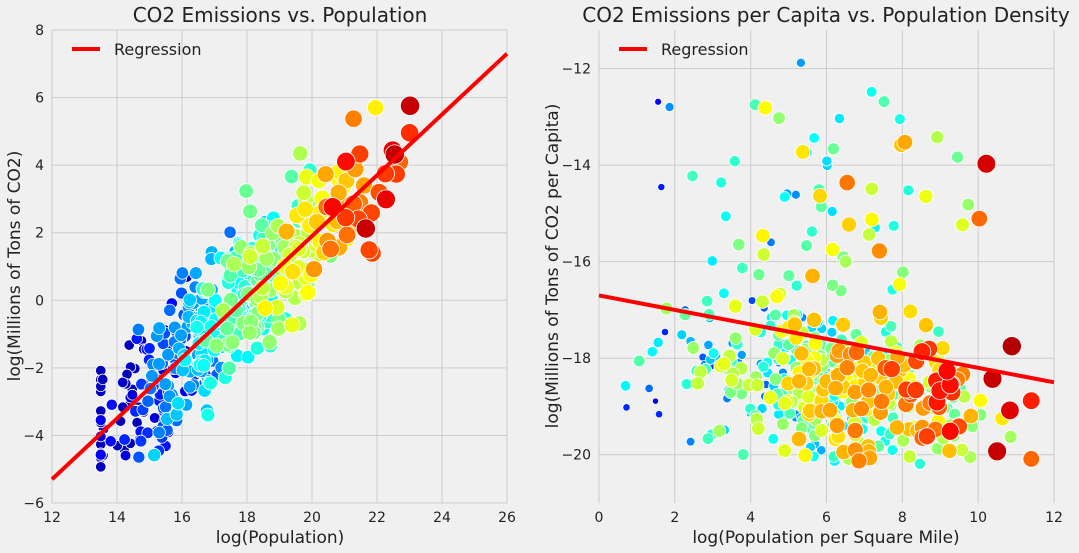 The width and height of the screenshot is (1079, 553). What do you see at coordinates (33, 436) in the screenshot?
I see `y-tick-label: −4` at bounding box center [33, 436].